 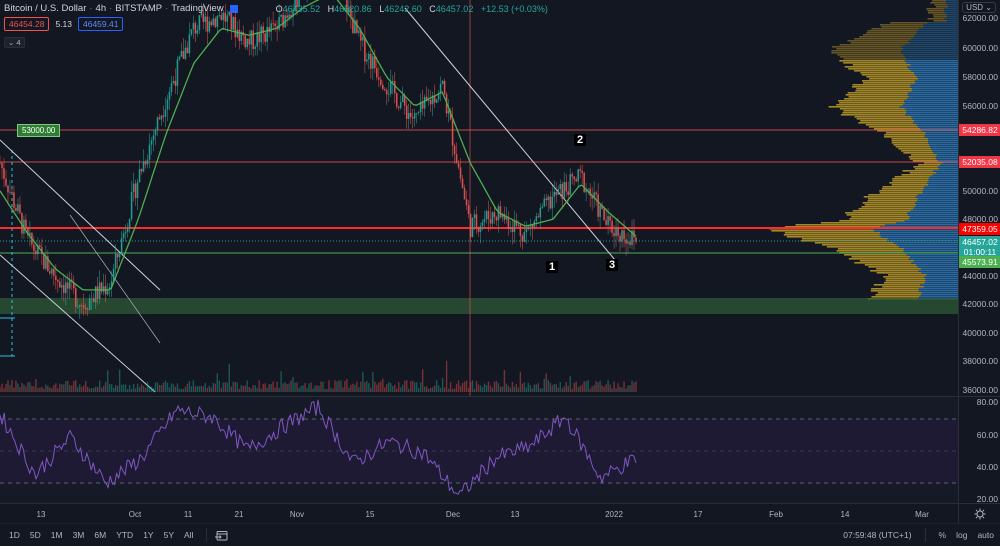 What do you see at coordinates (980, 48) in the screenshot?
I see `price-tick: 60000.00` at bounding box center [980, 48].